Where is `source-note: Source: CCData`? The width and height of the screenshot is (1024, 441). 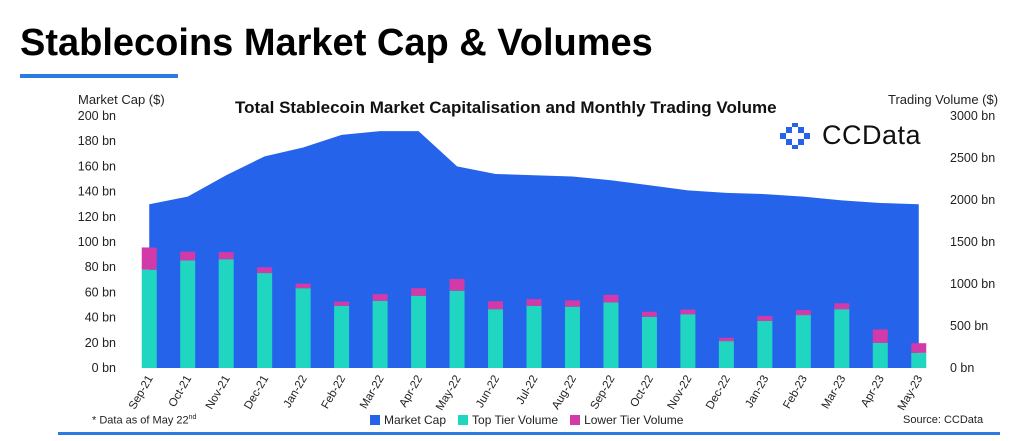 source-note: Source: CCData is located at coordinates (943, 420).